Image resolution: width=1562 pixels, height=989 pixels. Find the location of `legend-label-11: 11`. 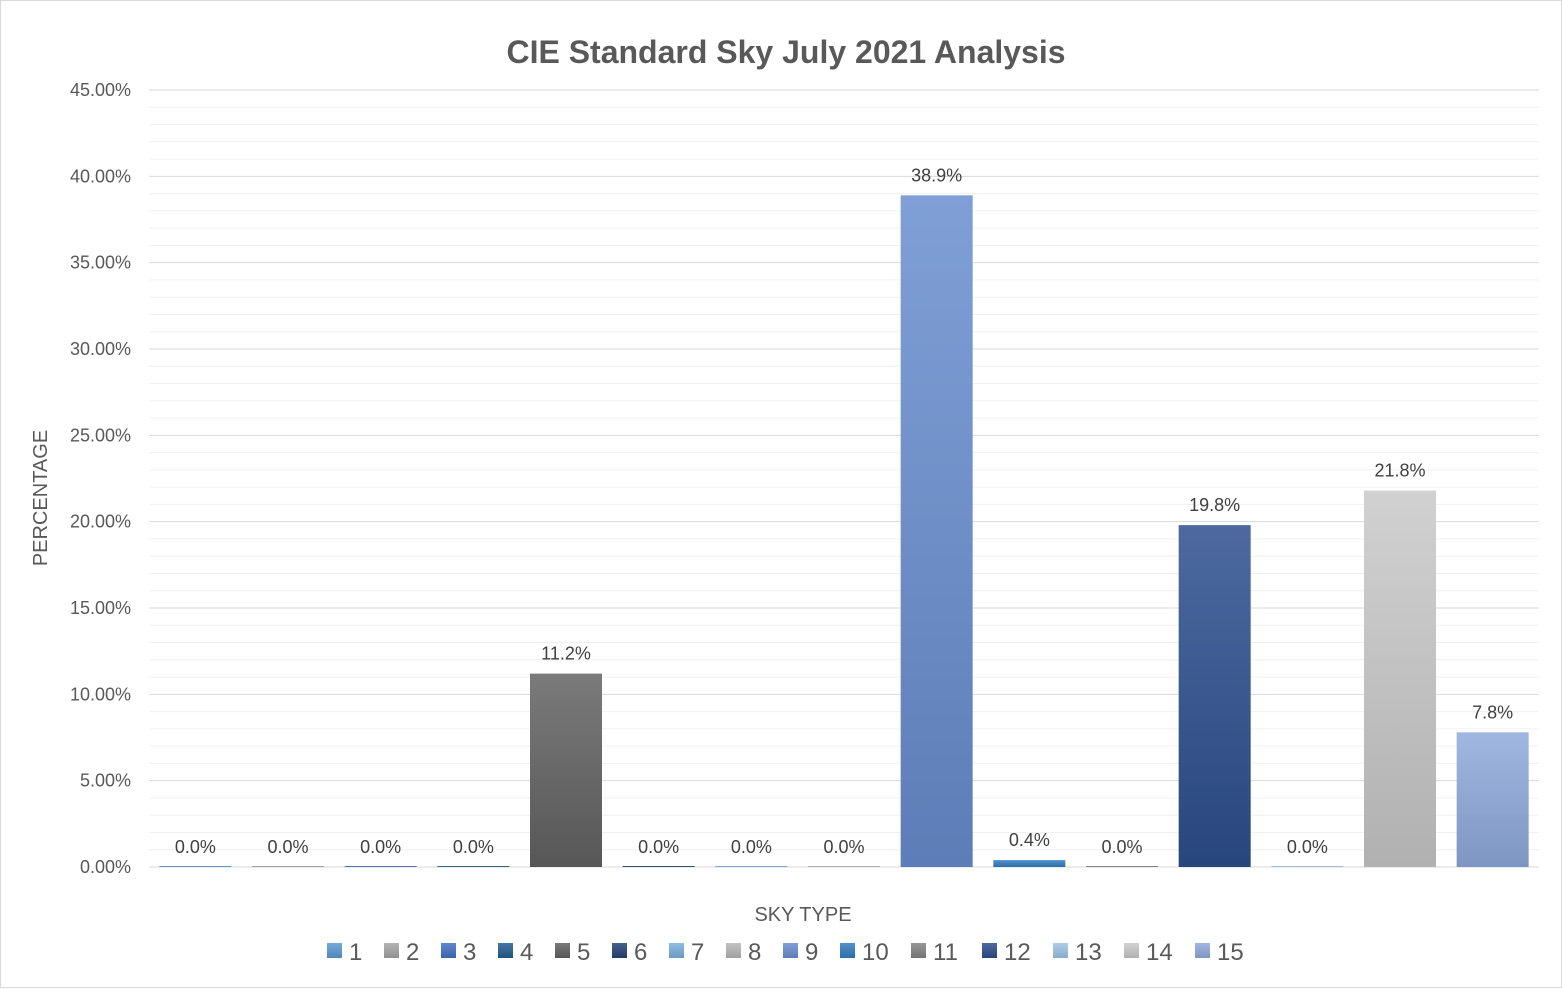

legend-label-11: 11 is located at coordinates (945, 952).